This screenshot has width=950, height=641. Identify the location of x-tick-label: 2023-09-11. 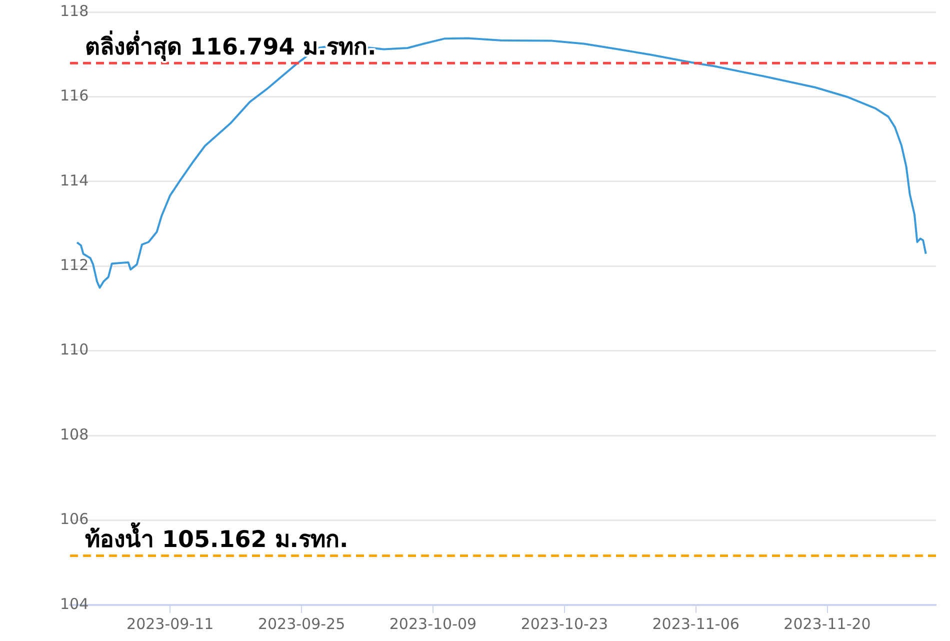
(170, 623).